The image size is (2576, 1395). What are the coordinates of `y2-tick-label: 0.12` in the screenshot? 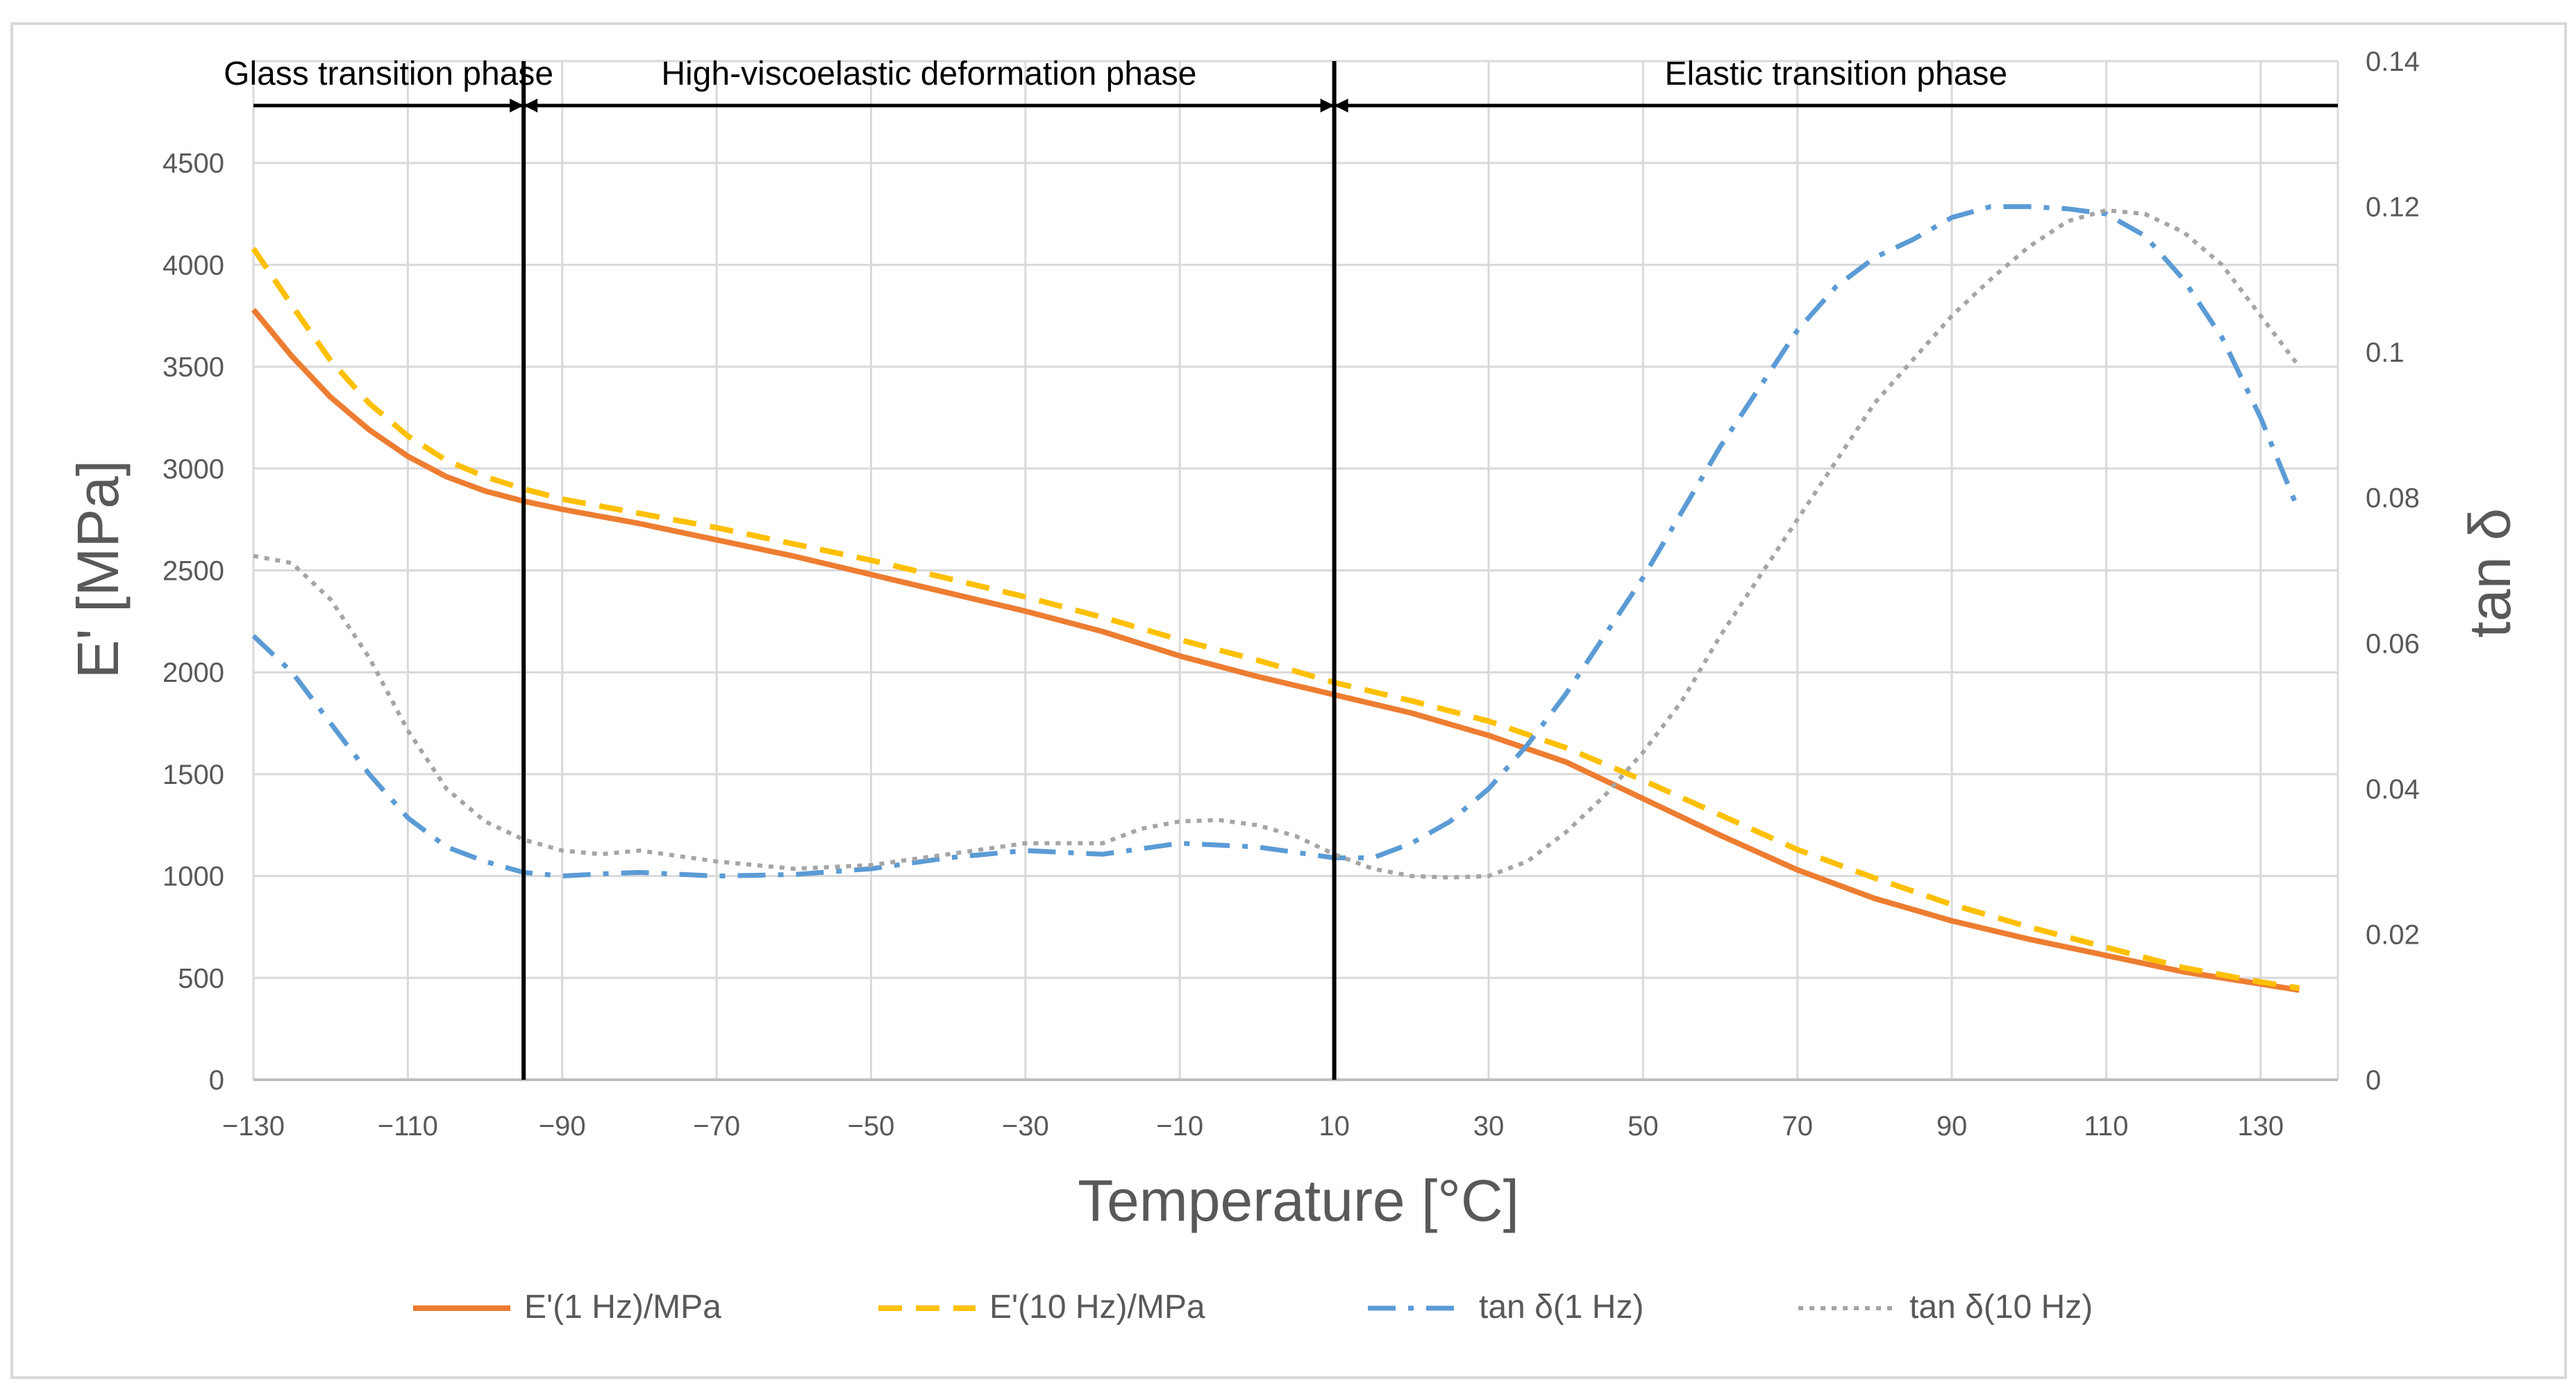 It's located at (2393, 207).